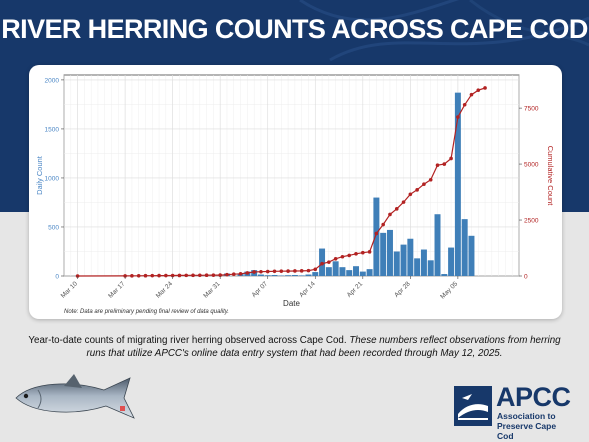  Describe the element at coordinates (75, 396) in the screenshot. I see `fish-illustration` at that location.